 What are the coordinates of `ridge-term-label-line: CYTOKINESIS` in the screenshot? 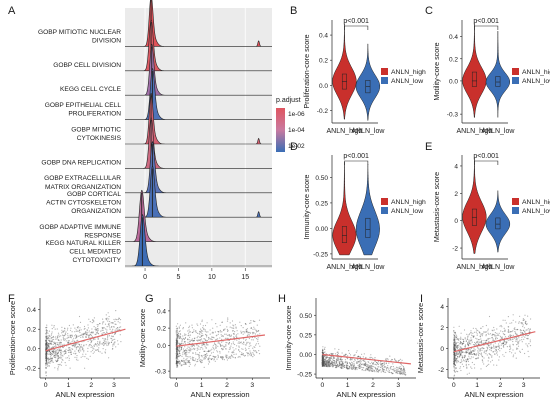 It's located at (99, 138).